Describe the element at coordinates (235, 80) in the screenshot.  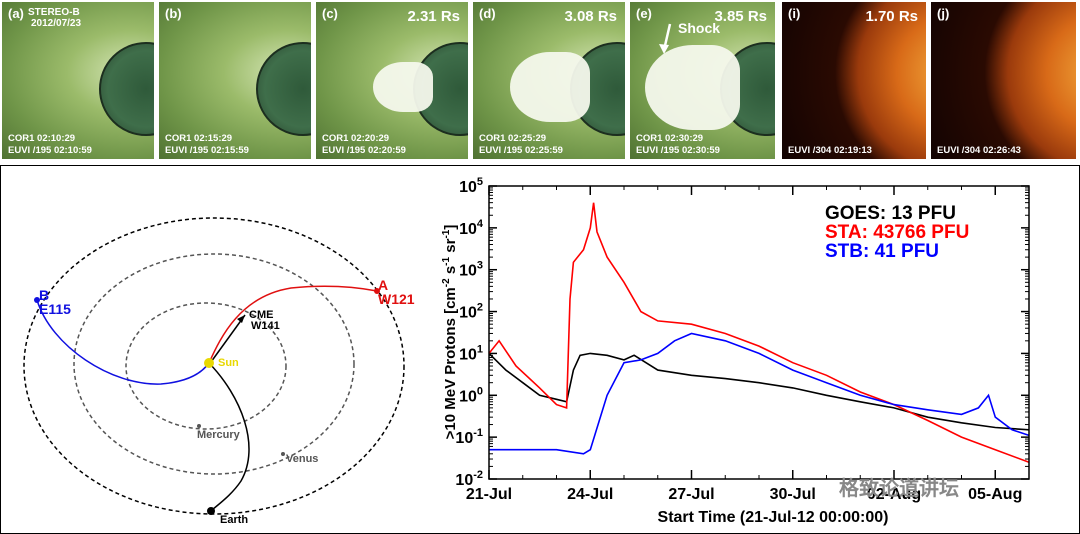
I see `image-panel-b: (b) COR1 02:15:29 EUVI /195 02:15:59` at that location.